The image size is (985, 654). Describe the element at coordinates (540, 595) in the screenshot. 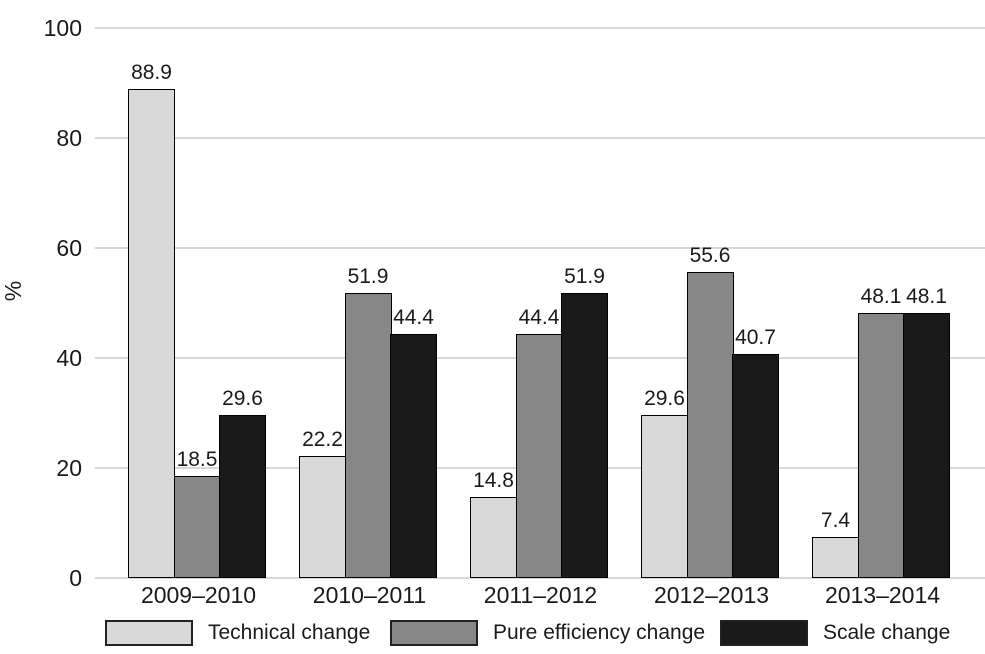

I see `x-tick-label: 2011–2012` at that location.